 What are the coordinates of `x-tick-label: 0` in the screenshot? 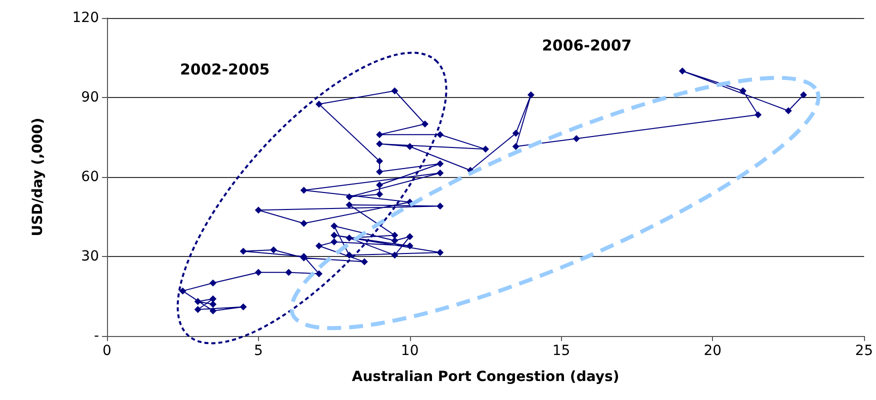 It's located at (107, 351).